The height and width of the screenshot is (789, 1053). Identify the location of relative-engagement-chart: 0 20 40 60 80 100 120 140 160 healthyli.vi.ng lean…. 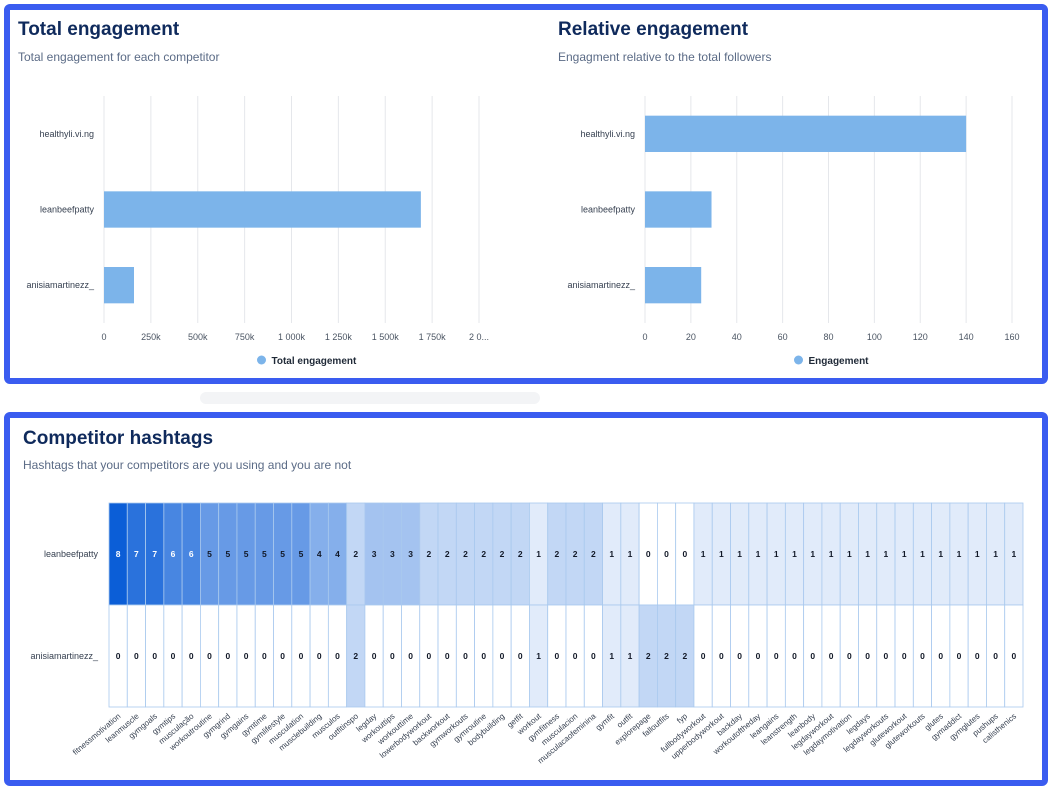
(793, 231).